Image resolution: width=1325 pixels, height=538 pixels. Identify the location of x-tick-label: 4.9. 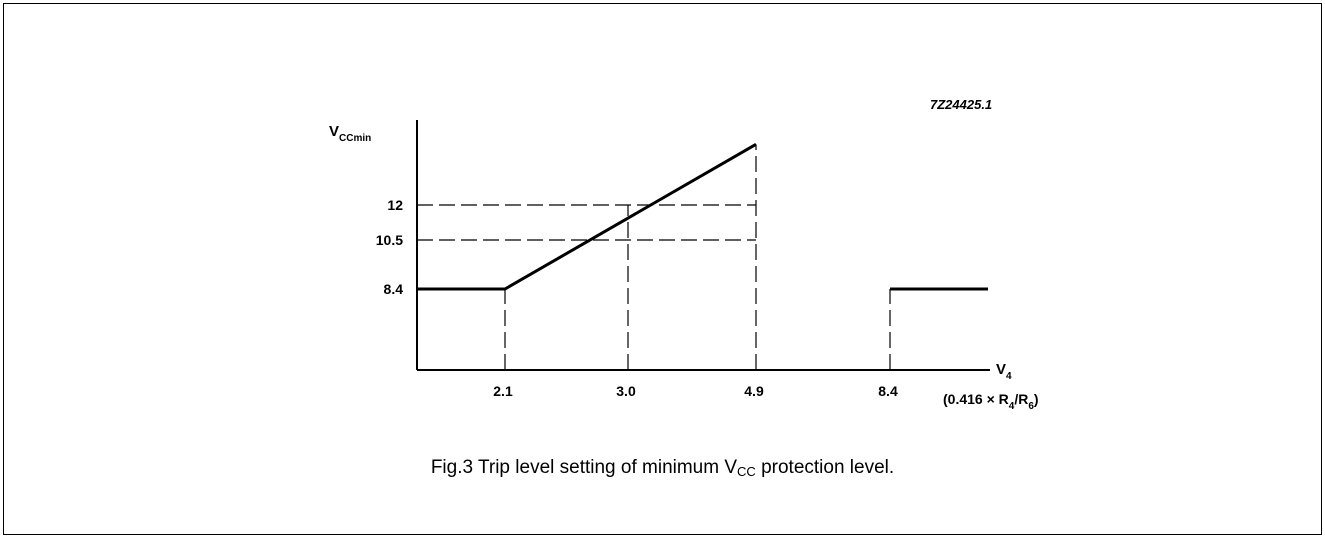
(754, 391).